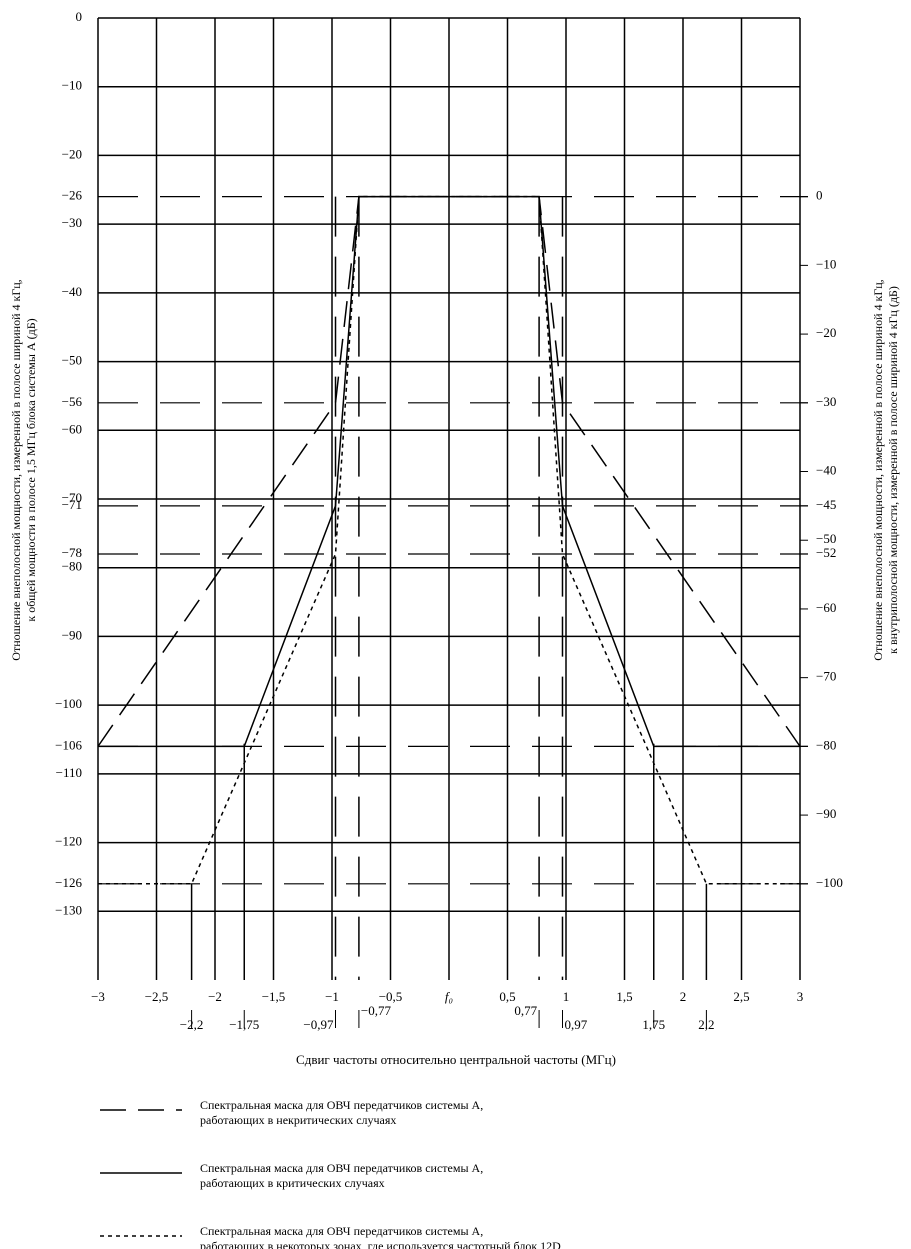 This screenshot has height=1249, width=911. Describe the element at coordinates (72, 504) in the screenshot. I see `y-tick-label: −71` at that location.